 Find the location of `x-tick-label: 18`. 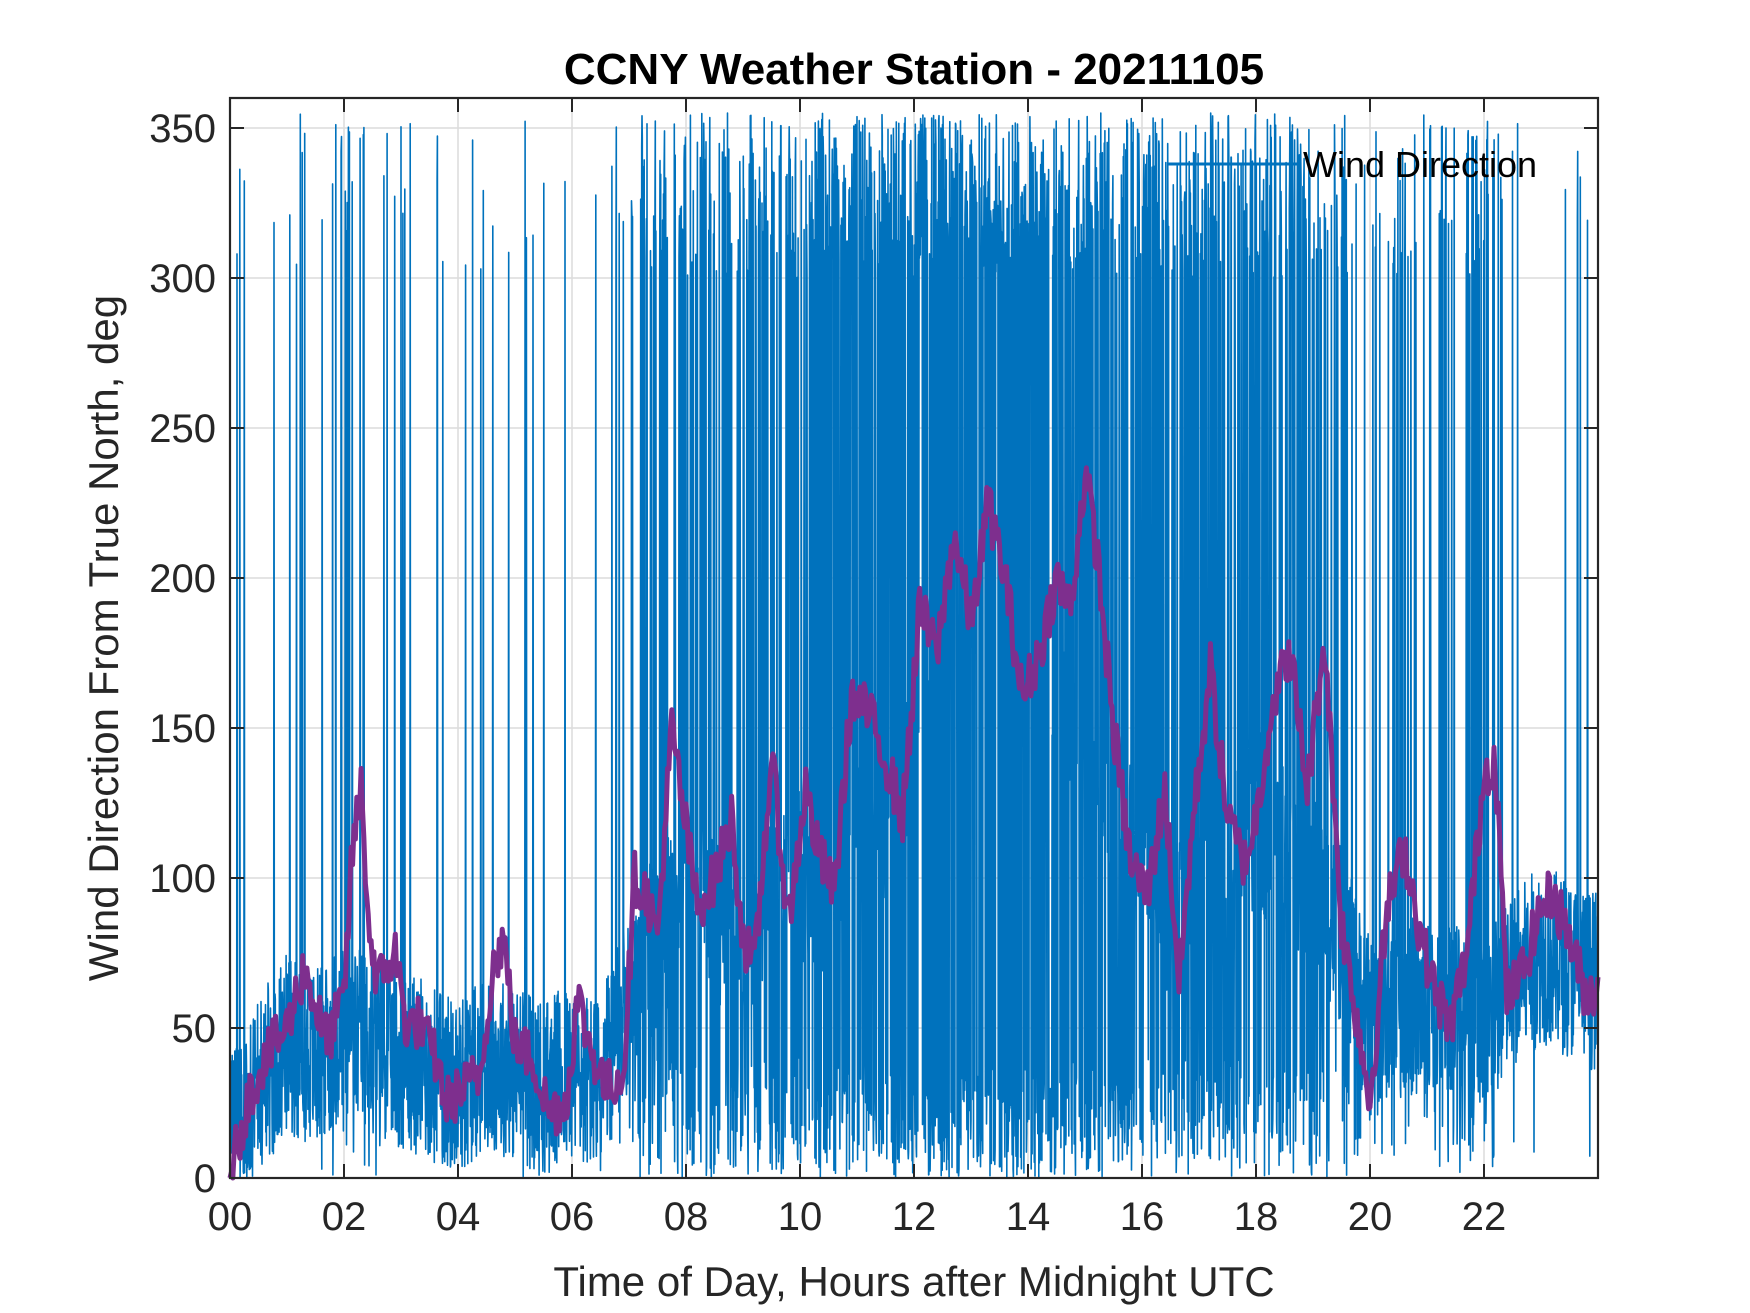

x-tick-label: 18 is located at coordinates (1256, 1217).